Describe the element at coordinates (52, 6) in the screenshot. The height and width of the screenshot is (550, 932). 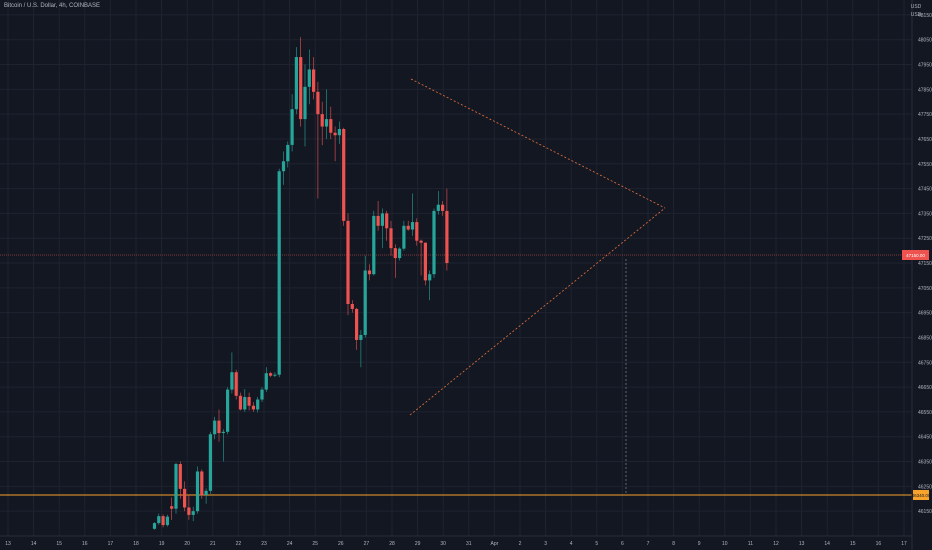
I see `symbol-legend: Bitcoin / U.S. Dollar, 4h, COINBASE` at that location.